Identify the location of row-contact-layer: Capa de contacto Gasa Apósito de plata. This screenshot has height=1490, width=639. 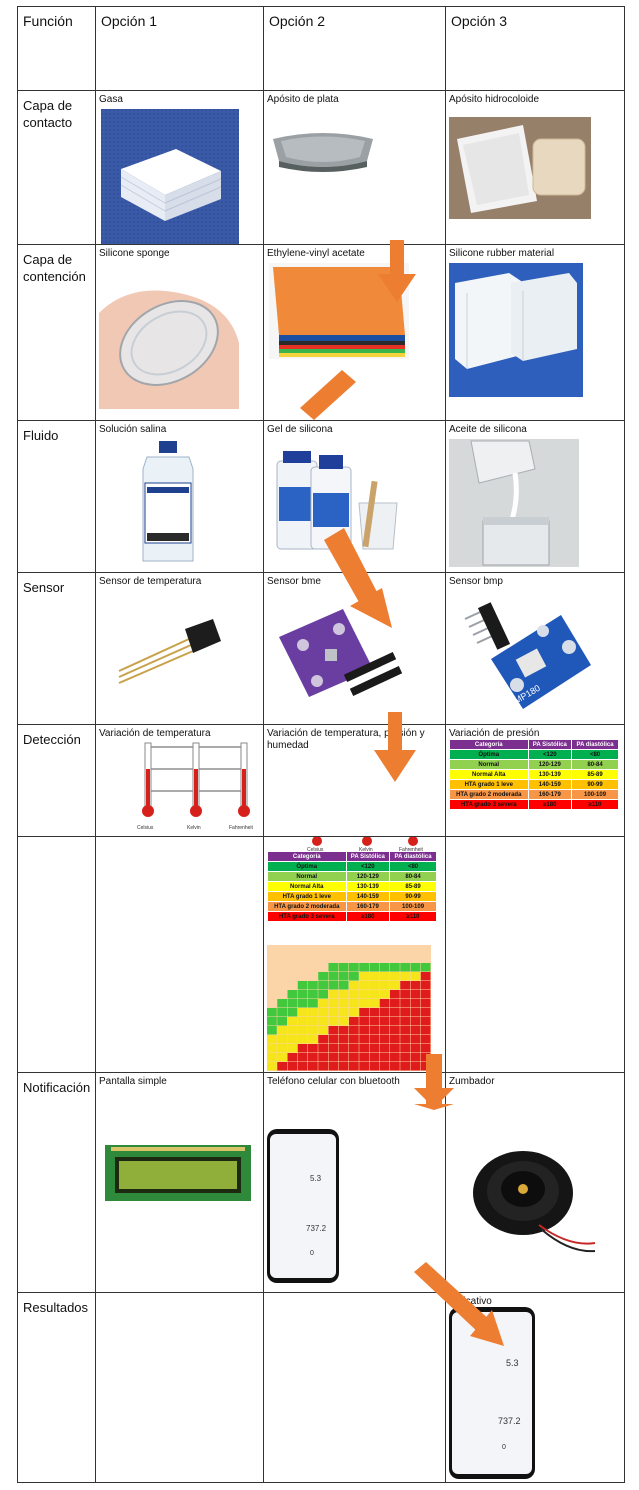
(321, 167).